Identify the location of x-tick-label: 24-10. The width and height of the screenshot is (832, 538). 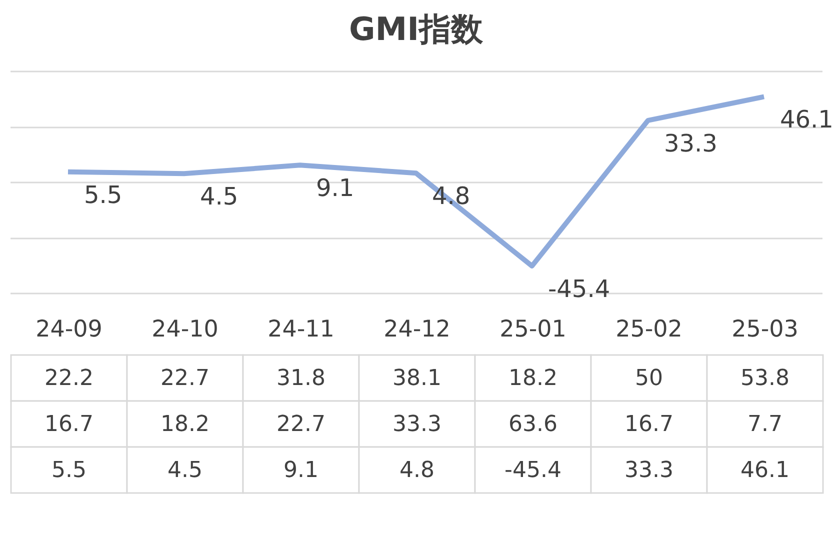
(185, 329).